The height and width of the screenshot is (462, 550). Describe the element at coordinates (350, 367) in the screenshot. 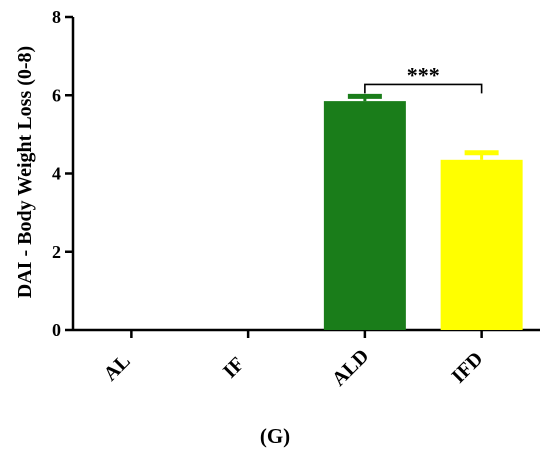

I see `x-tick-label: ALD` at that location.